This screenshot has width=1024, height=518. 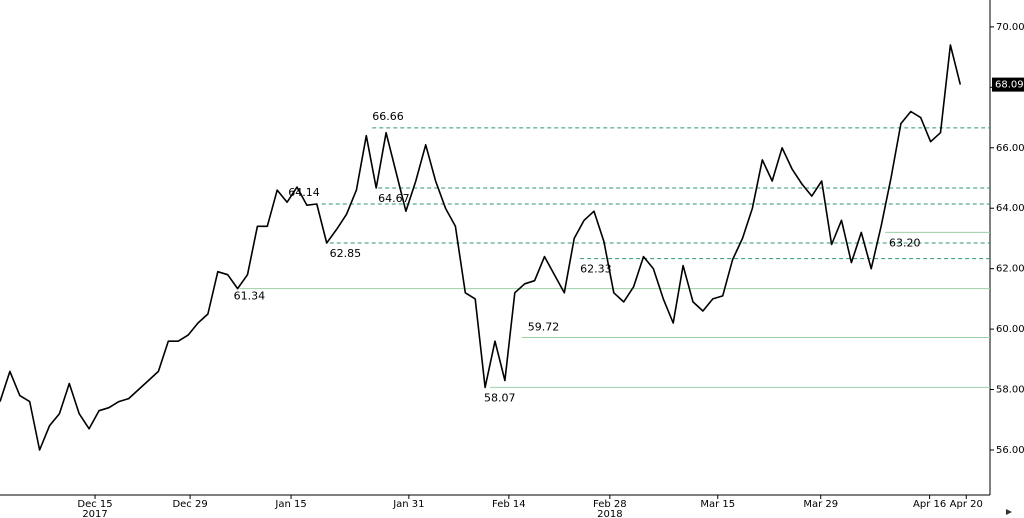 I want to click on x-tick-label: Apr 20, so click(x=966, y=504).